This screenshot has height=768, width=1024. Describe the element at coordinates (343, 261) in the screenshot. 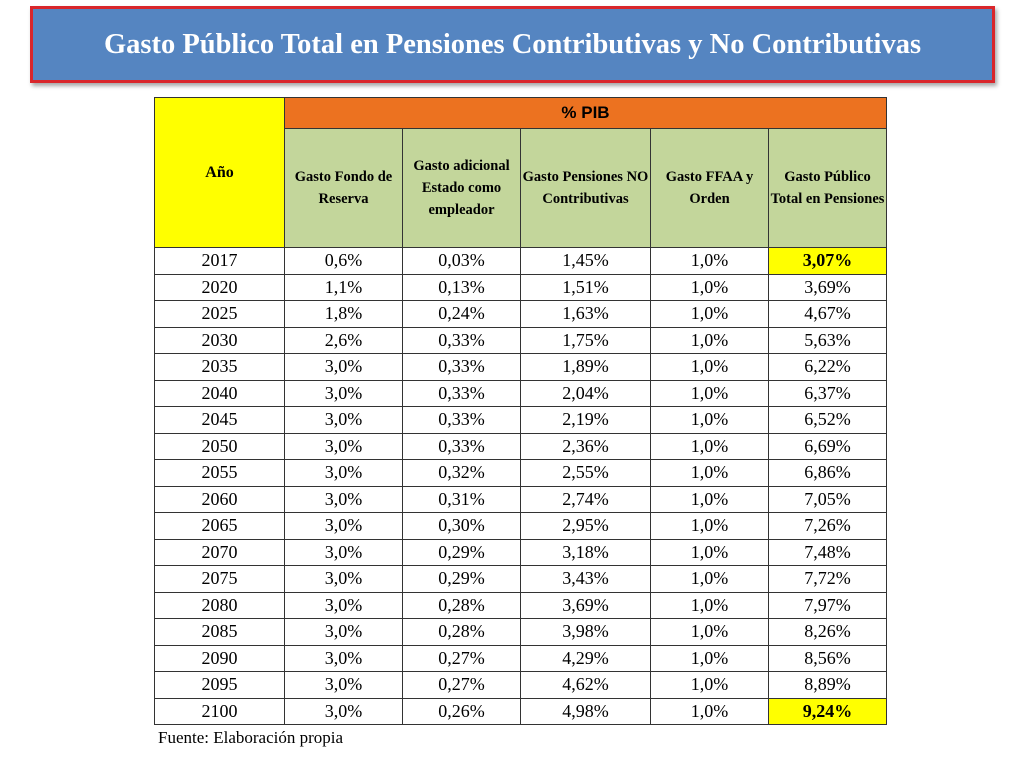

I see `value-cell: 0,6%` at that location.